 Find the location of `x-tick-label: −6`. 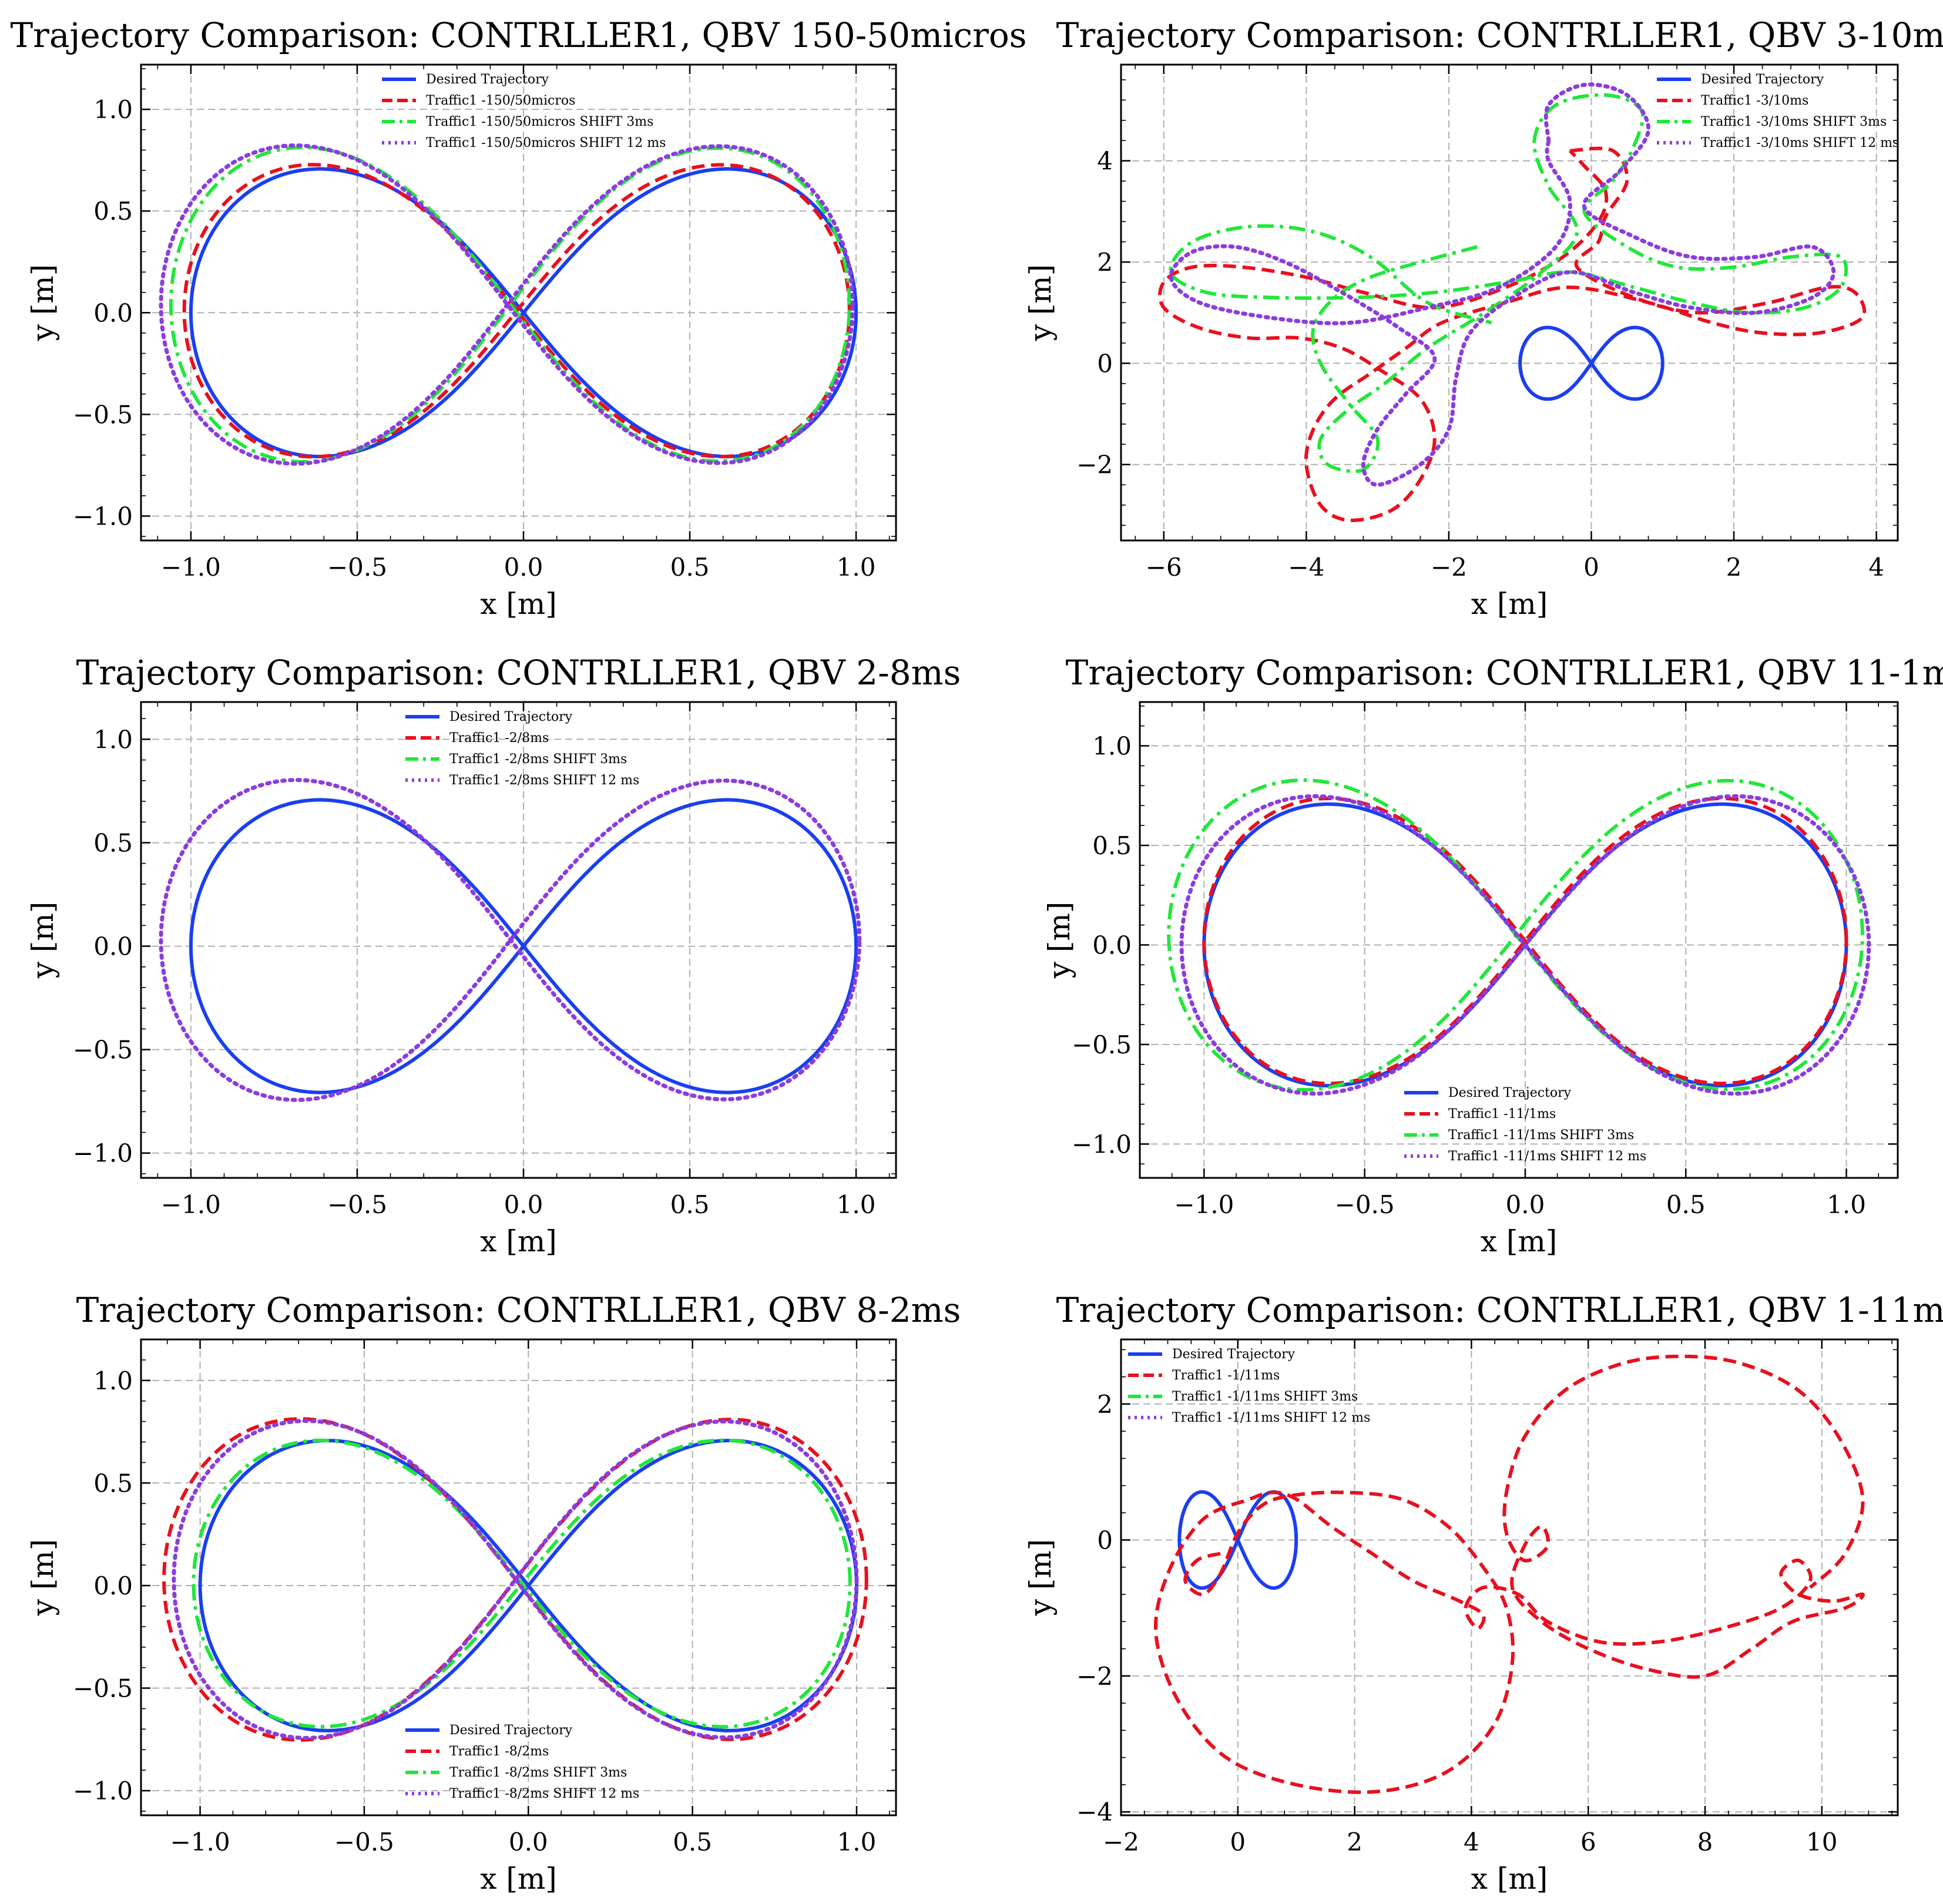

x-tick-label: −6 is located at coordinates (1164, 567).